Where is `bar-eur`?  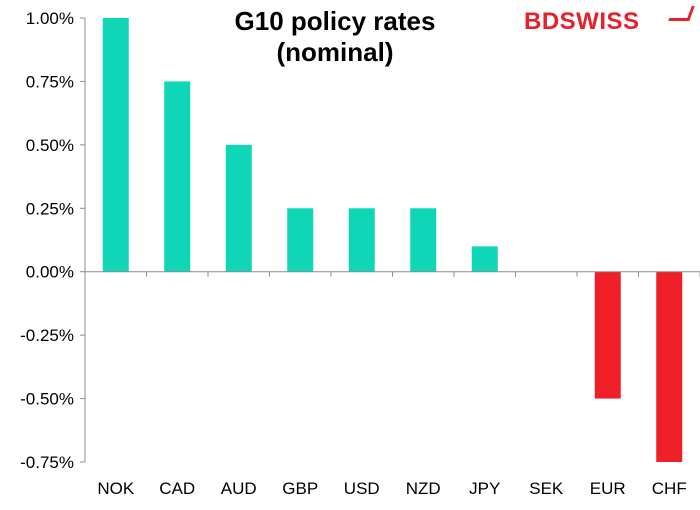 bar-eur is located at coordinates (607, 335).